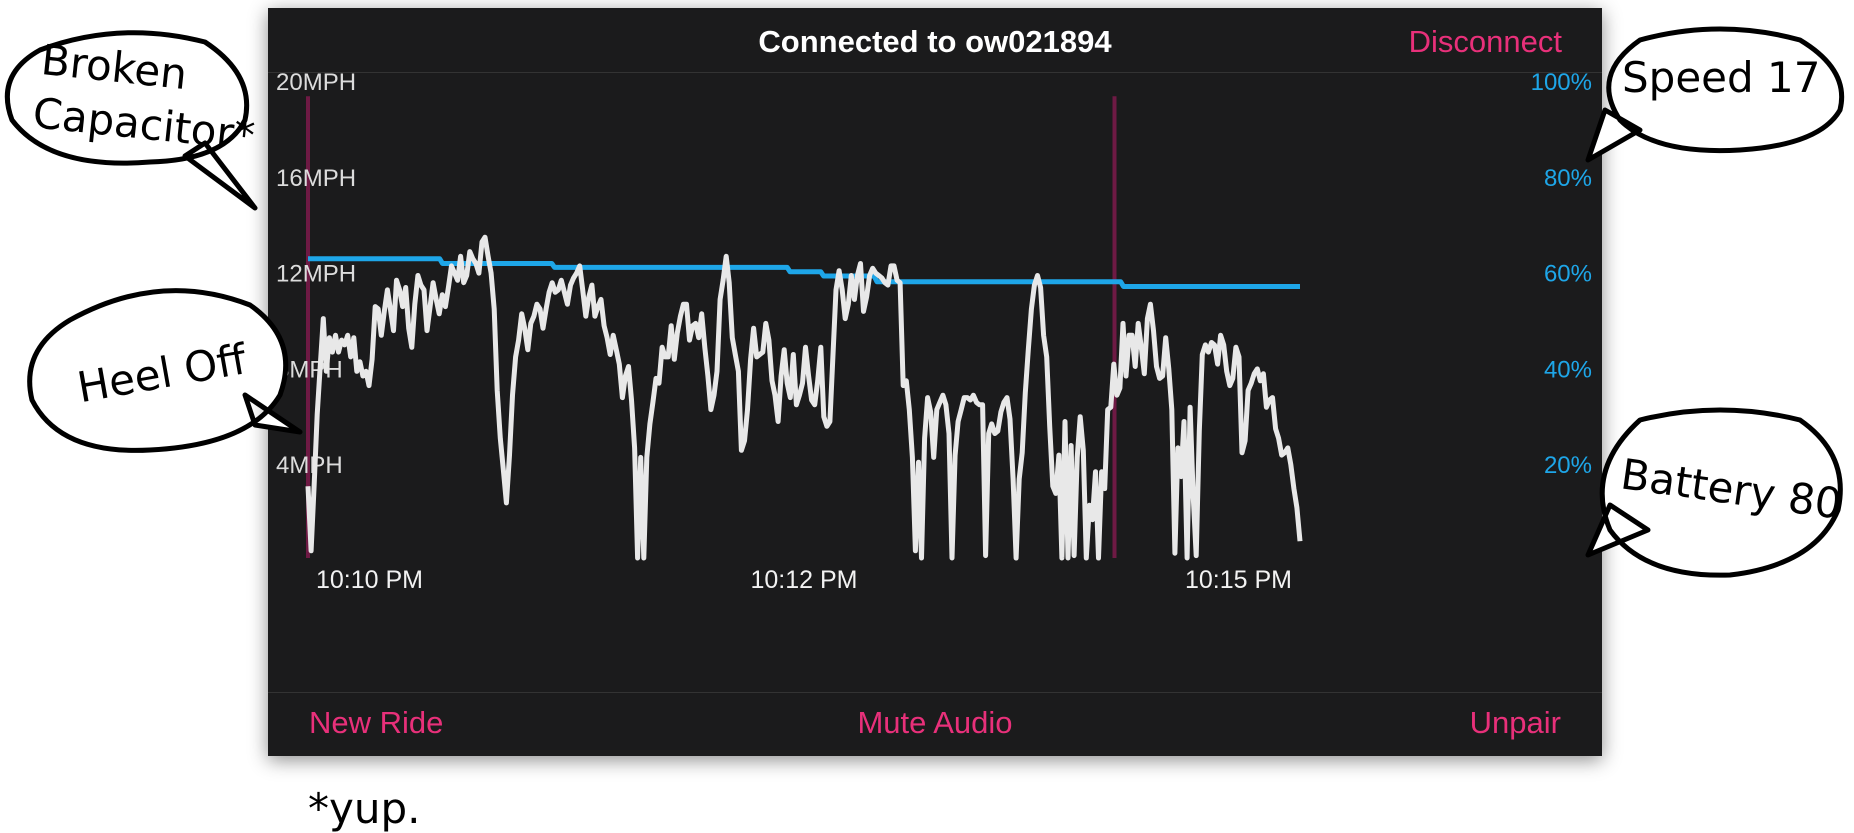  What do you see at coordinates (165, 370) in the screenshot?
I see `heel-off-bubble: Heel Off` at bounding box center [165, 370].